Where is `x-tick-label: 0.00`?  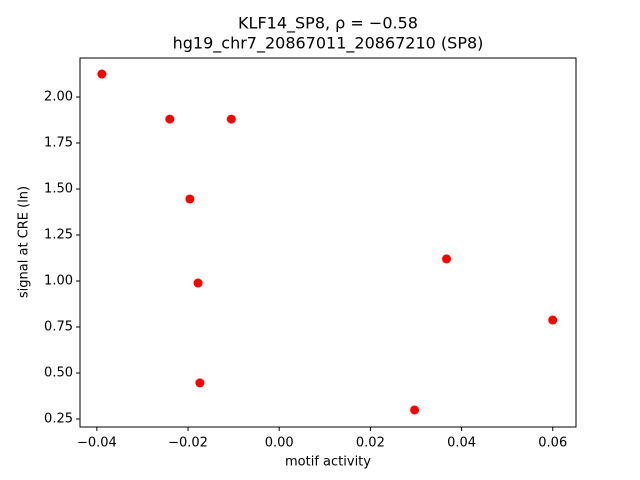 x-tick-label: 0.00 is located at coordinates (279, 443).